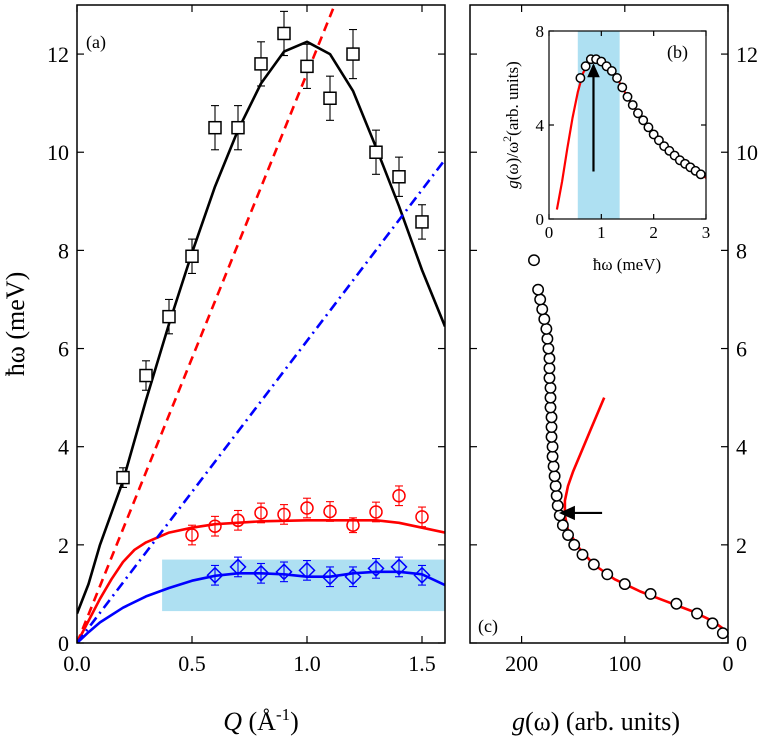 The height and width of the screenshot is (750, 775). Describe the element at coordinates (521, 663) in the screenshot. I see `x-tick-label: 200` at that location.